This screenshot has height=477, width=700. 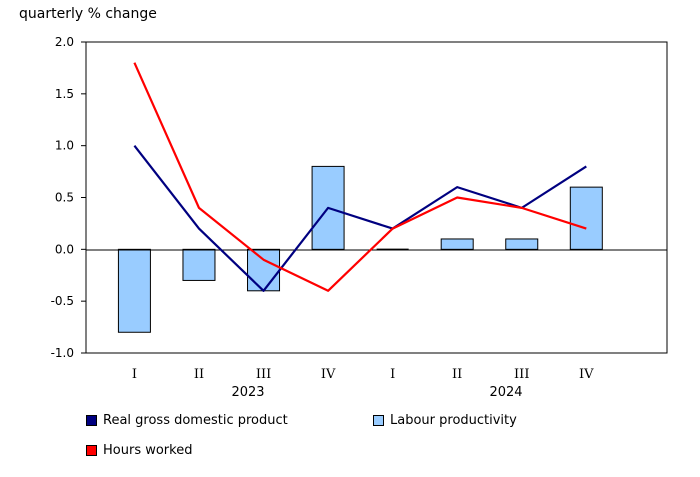 I want to click on y-tick-label: 1.0, so click(x=64, y=146).